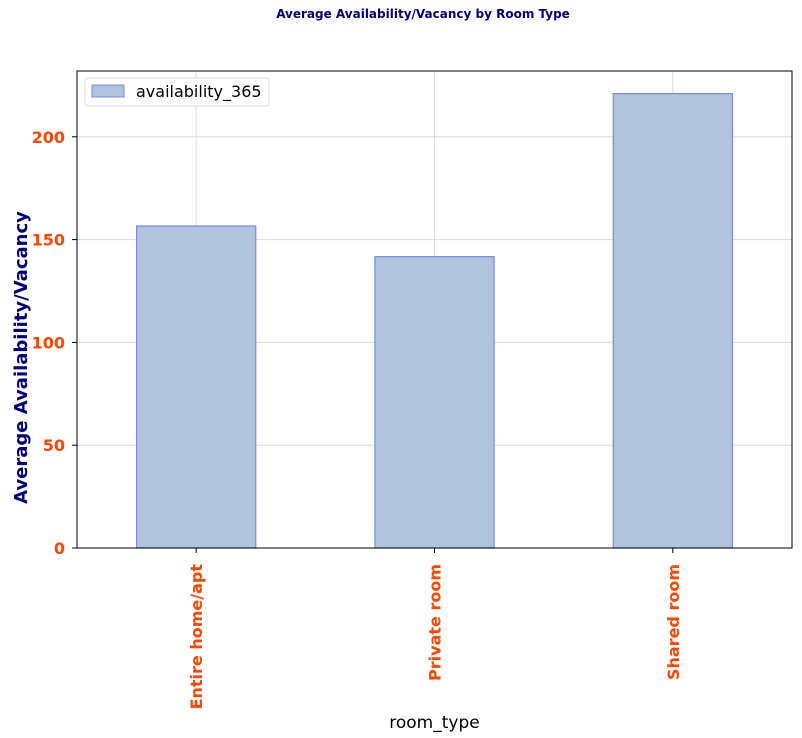  What do you see at coordinates (48, 240) in the screenshot?
I see `y-tick-label-3: 150` at bounding box center [48, 240].